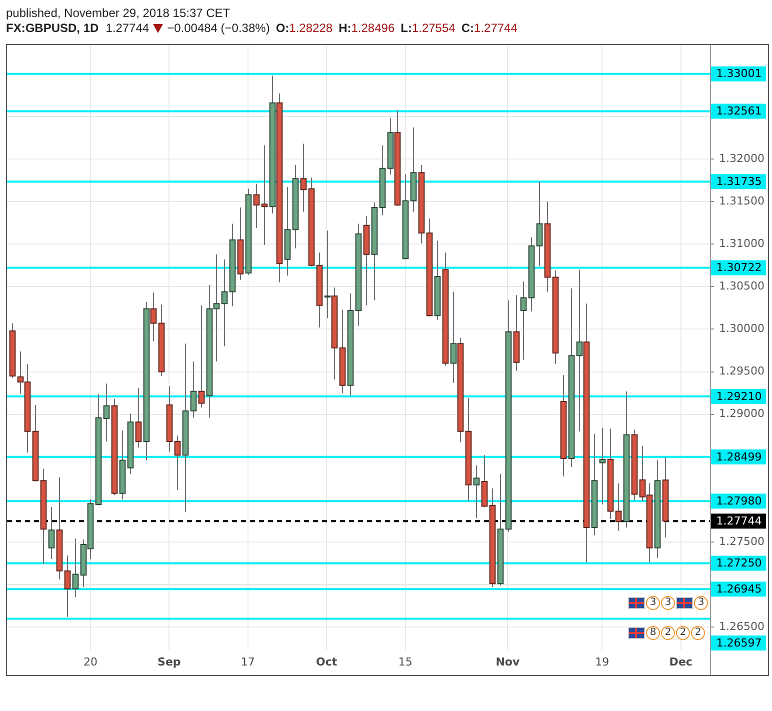 The image size is (772, 711). I want to click on ref-line-label: 1.29210, so click(739, 396).